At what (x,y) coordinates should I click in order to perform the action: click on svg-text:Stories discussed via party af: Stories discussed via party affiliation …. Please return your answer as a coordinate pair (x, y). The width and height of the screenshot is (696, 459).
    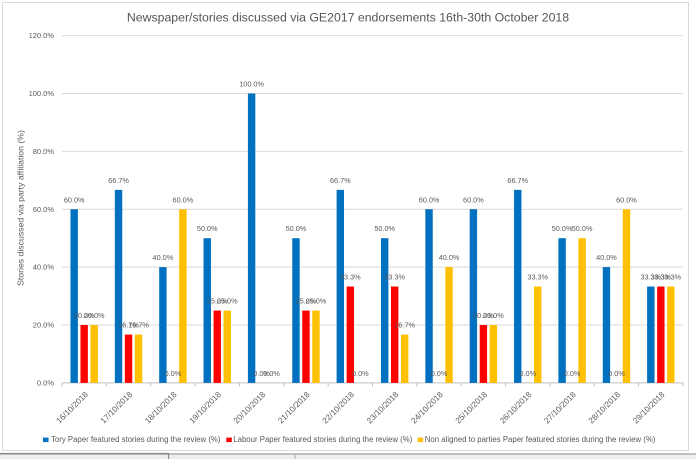
    Looking at the image, I should click on (21, 208).